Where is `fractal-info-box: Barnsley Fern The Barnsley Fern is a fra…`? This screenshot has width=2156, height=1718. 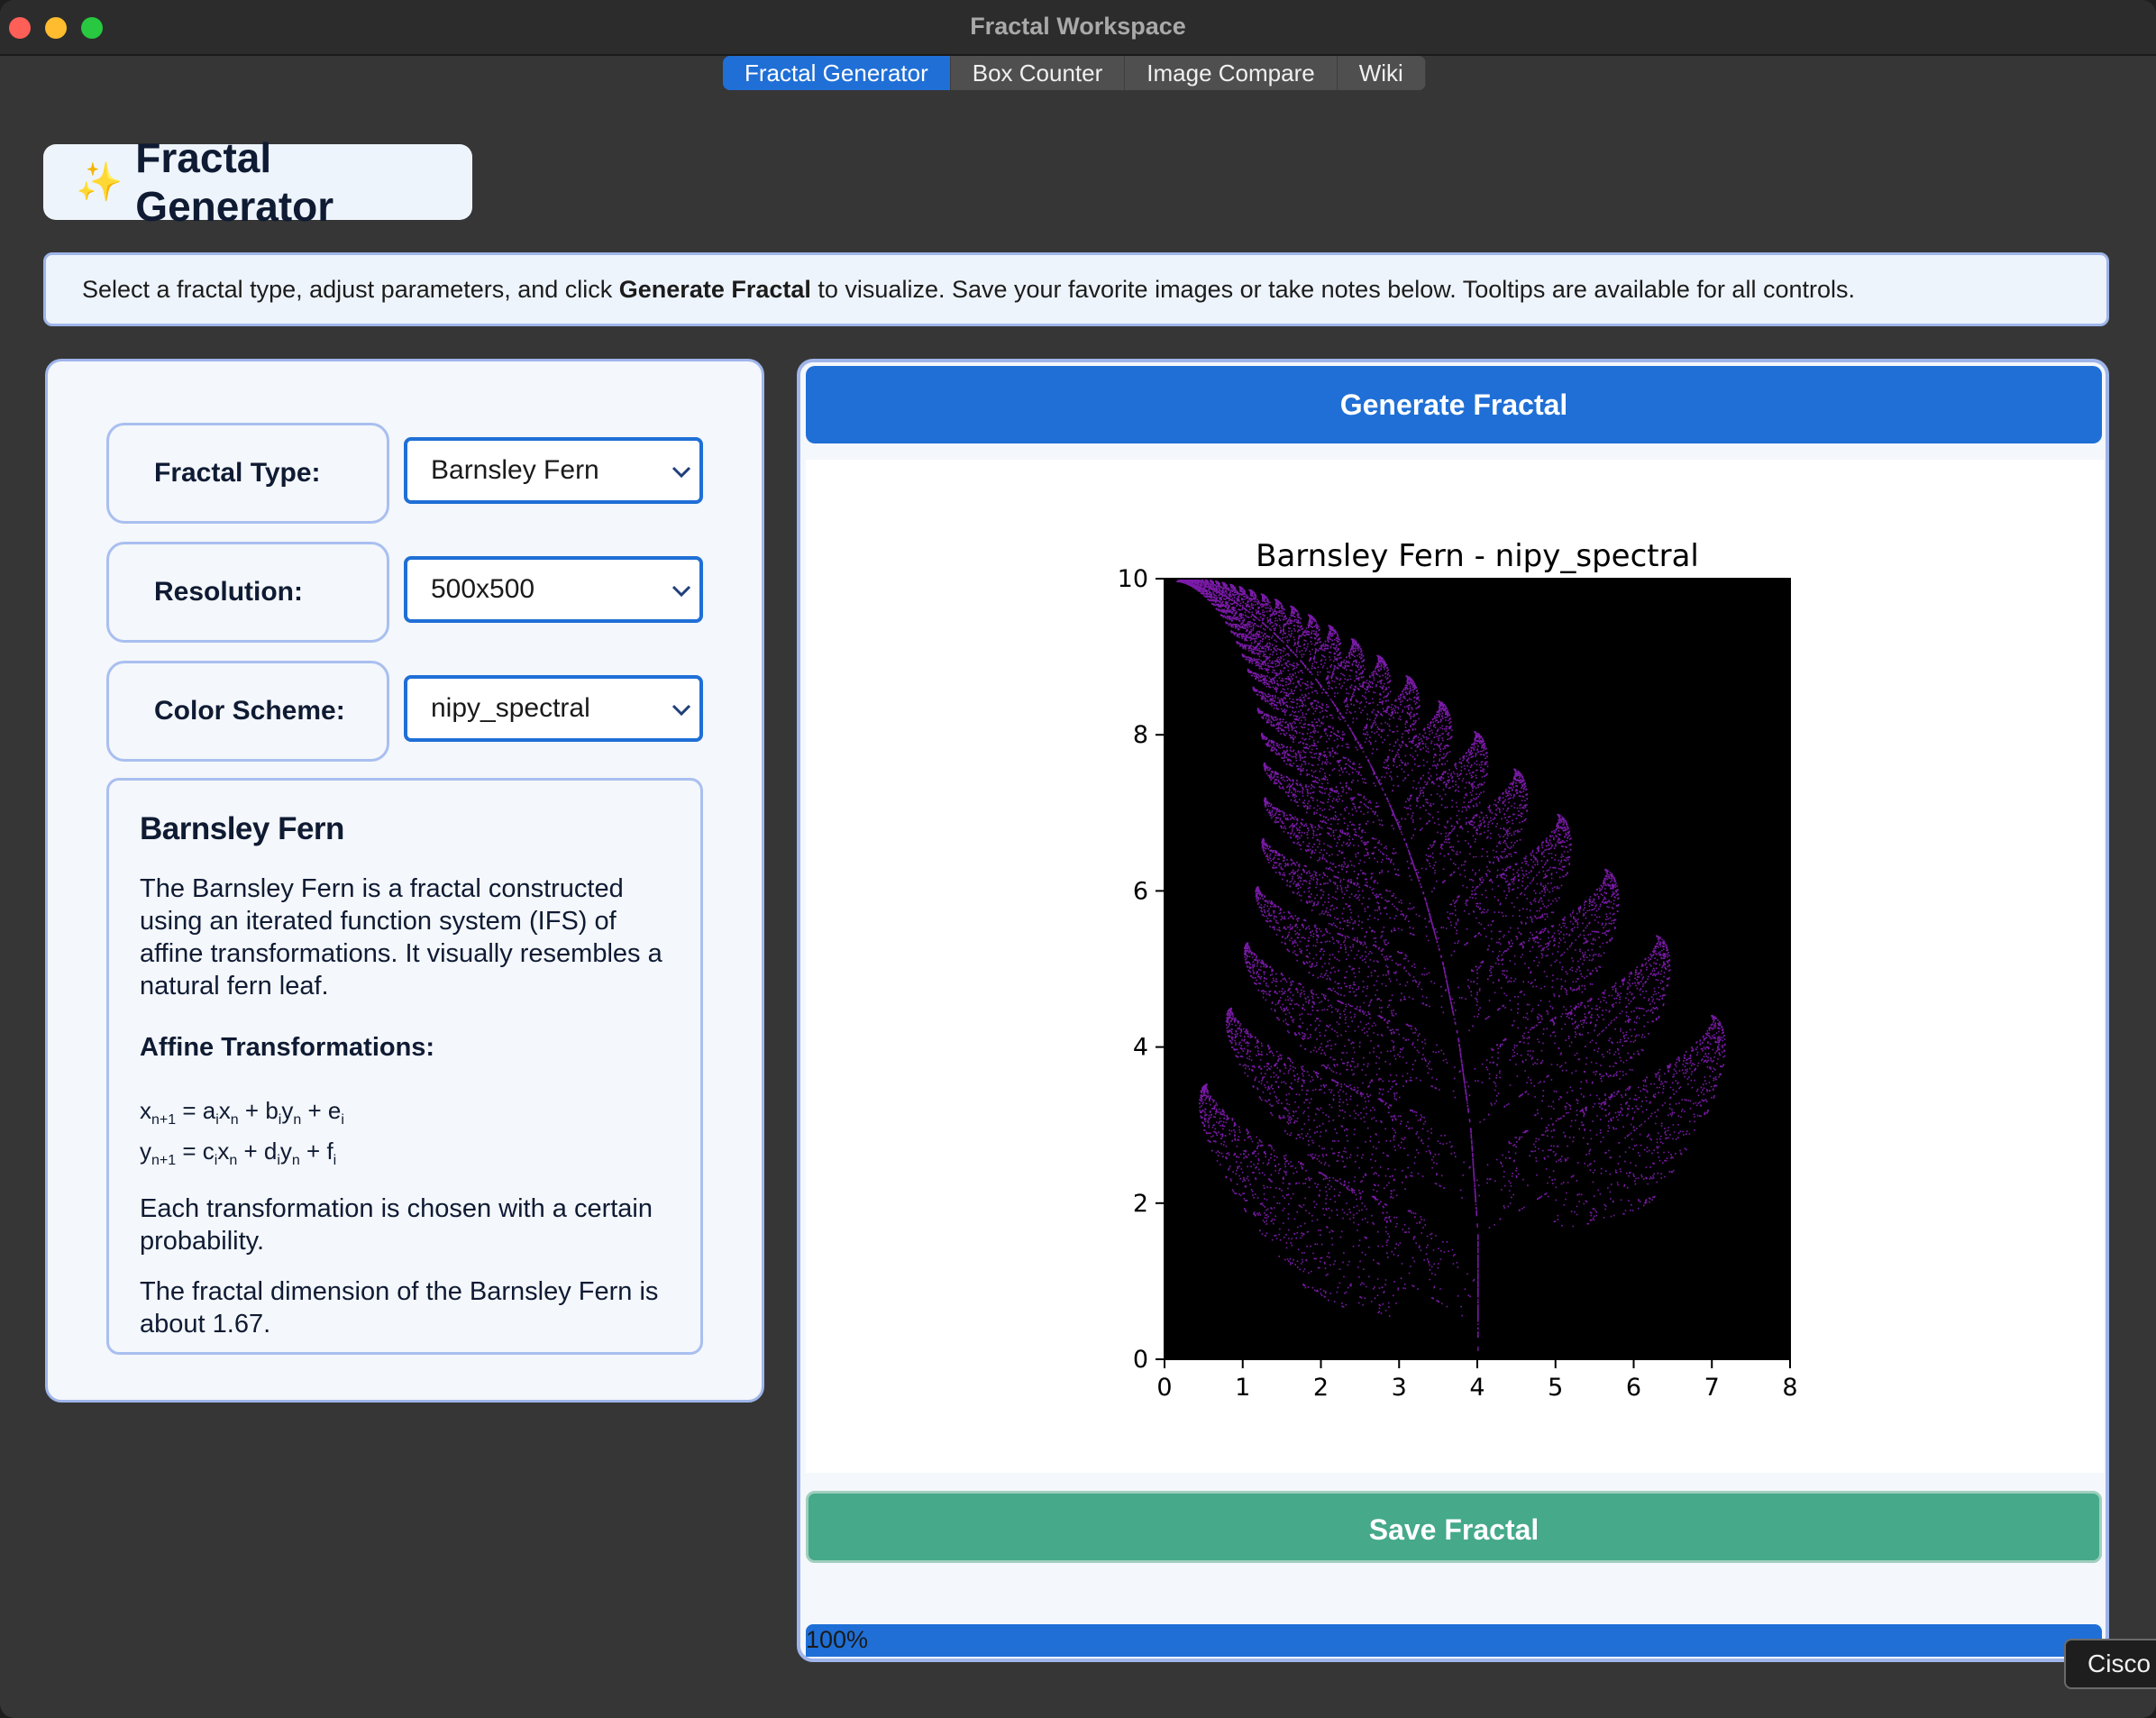
fractal-info-box: Barnsley Fern The Barnsley Fern is a fra… is located at coordinates (404, 1066).